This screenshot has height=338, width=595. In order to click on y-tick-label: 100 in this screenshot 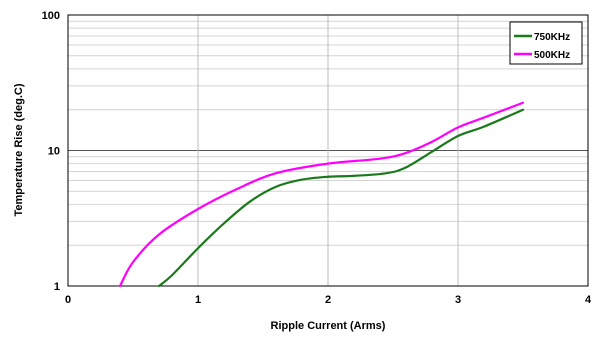, I will do `click(51, 16)`.